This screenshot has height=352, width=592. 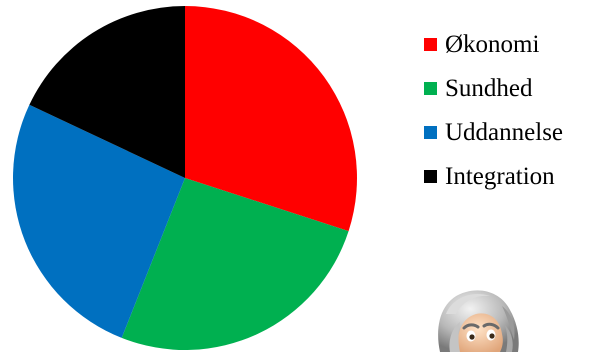 I want to click on legend-item-integration: Integration, so click(x=493, y=176).